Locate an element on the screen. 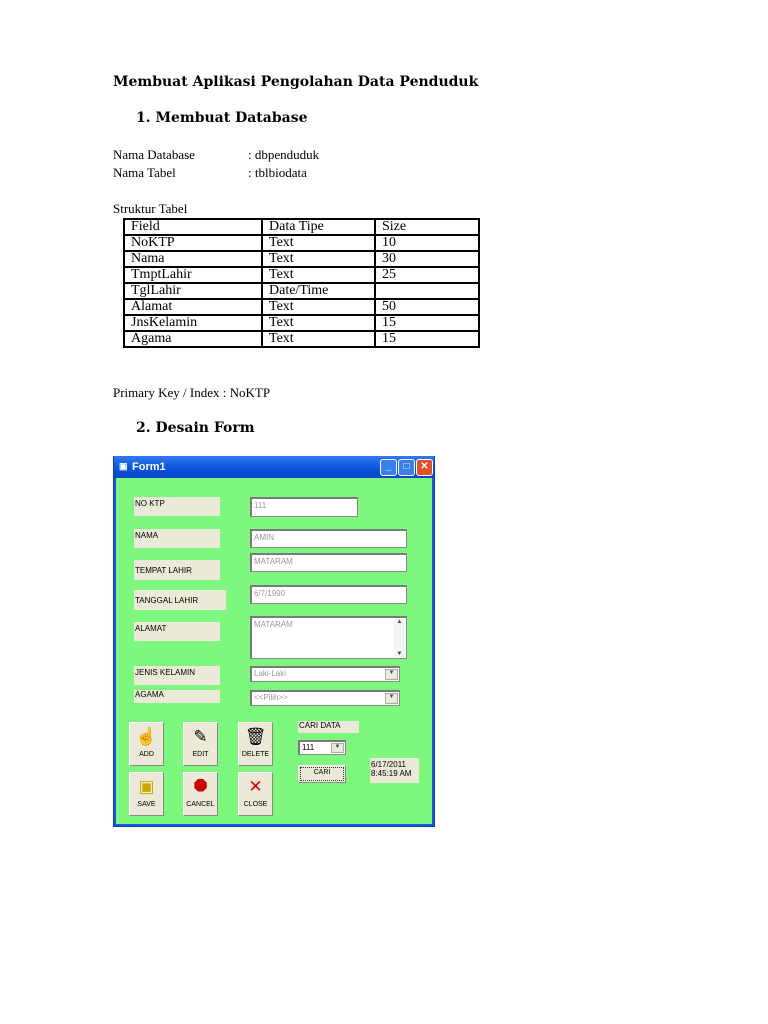  cari-combo: 111 ▼ is located at coordinates (322, 747).